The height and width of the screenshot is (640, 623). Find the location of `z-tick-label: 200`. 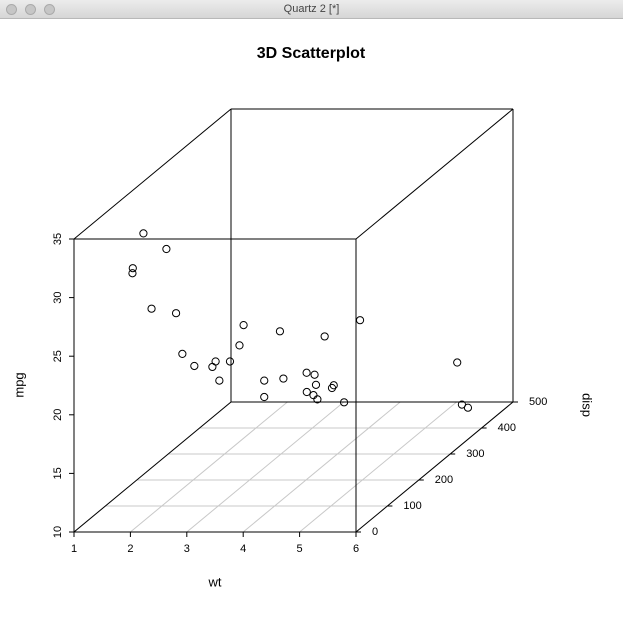

z-tick-label: 200 is located at coordinates (444, 480).